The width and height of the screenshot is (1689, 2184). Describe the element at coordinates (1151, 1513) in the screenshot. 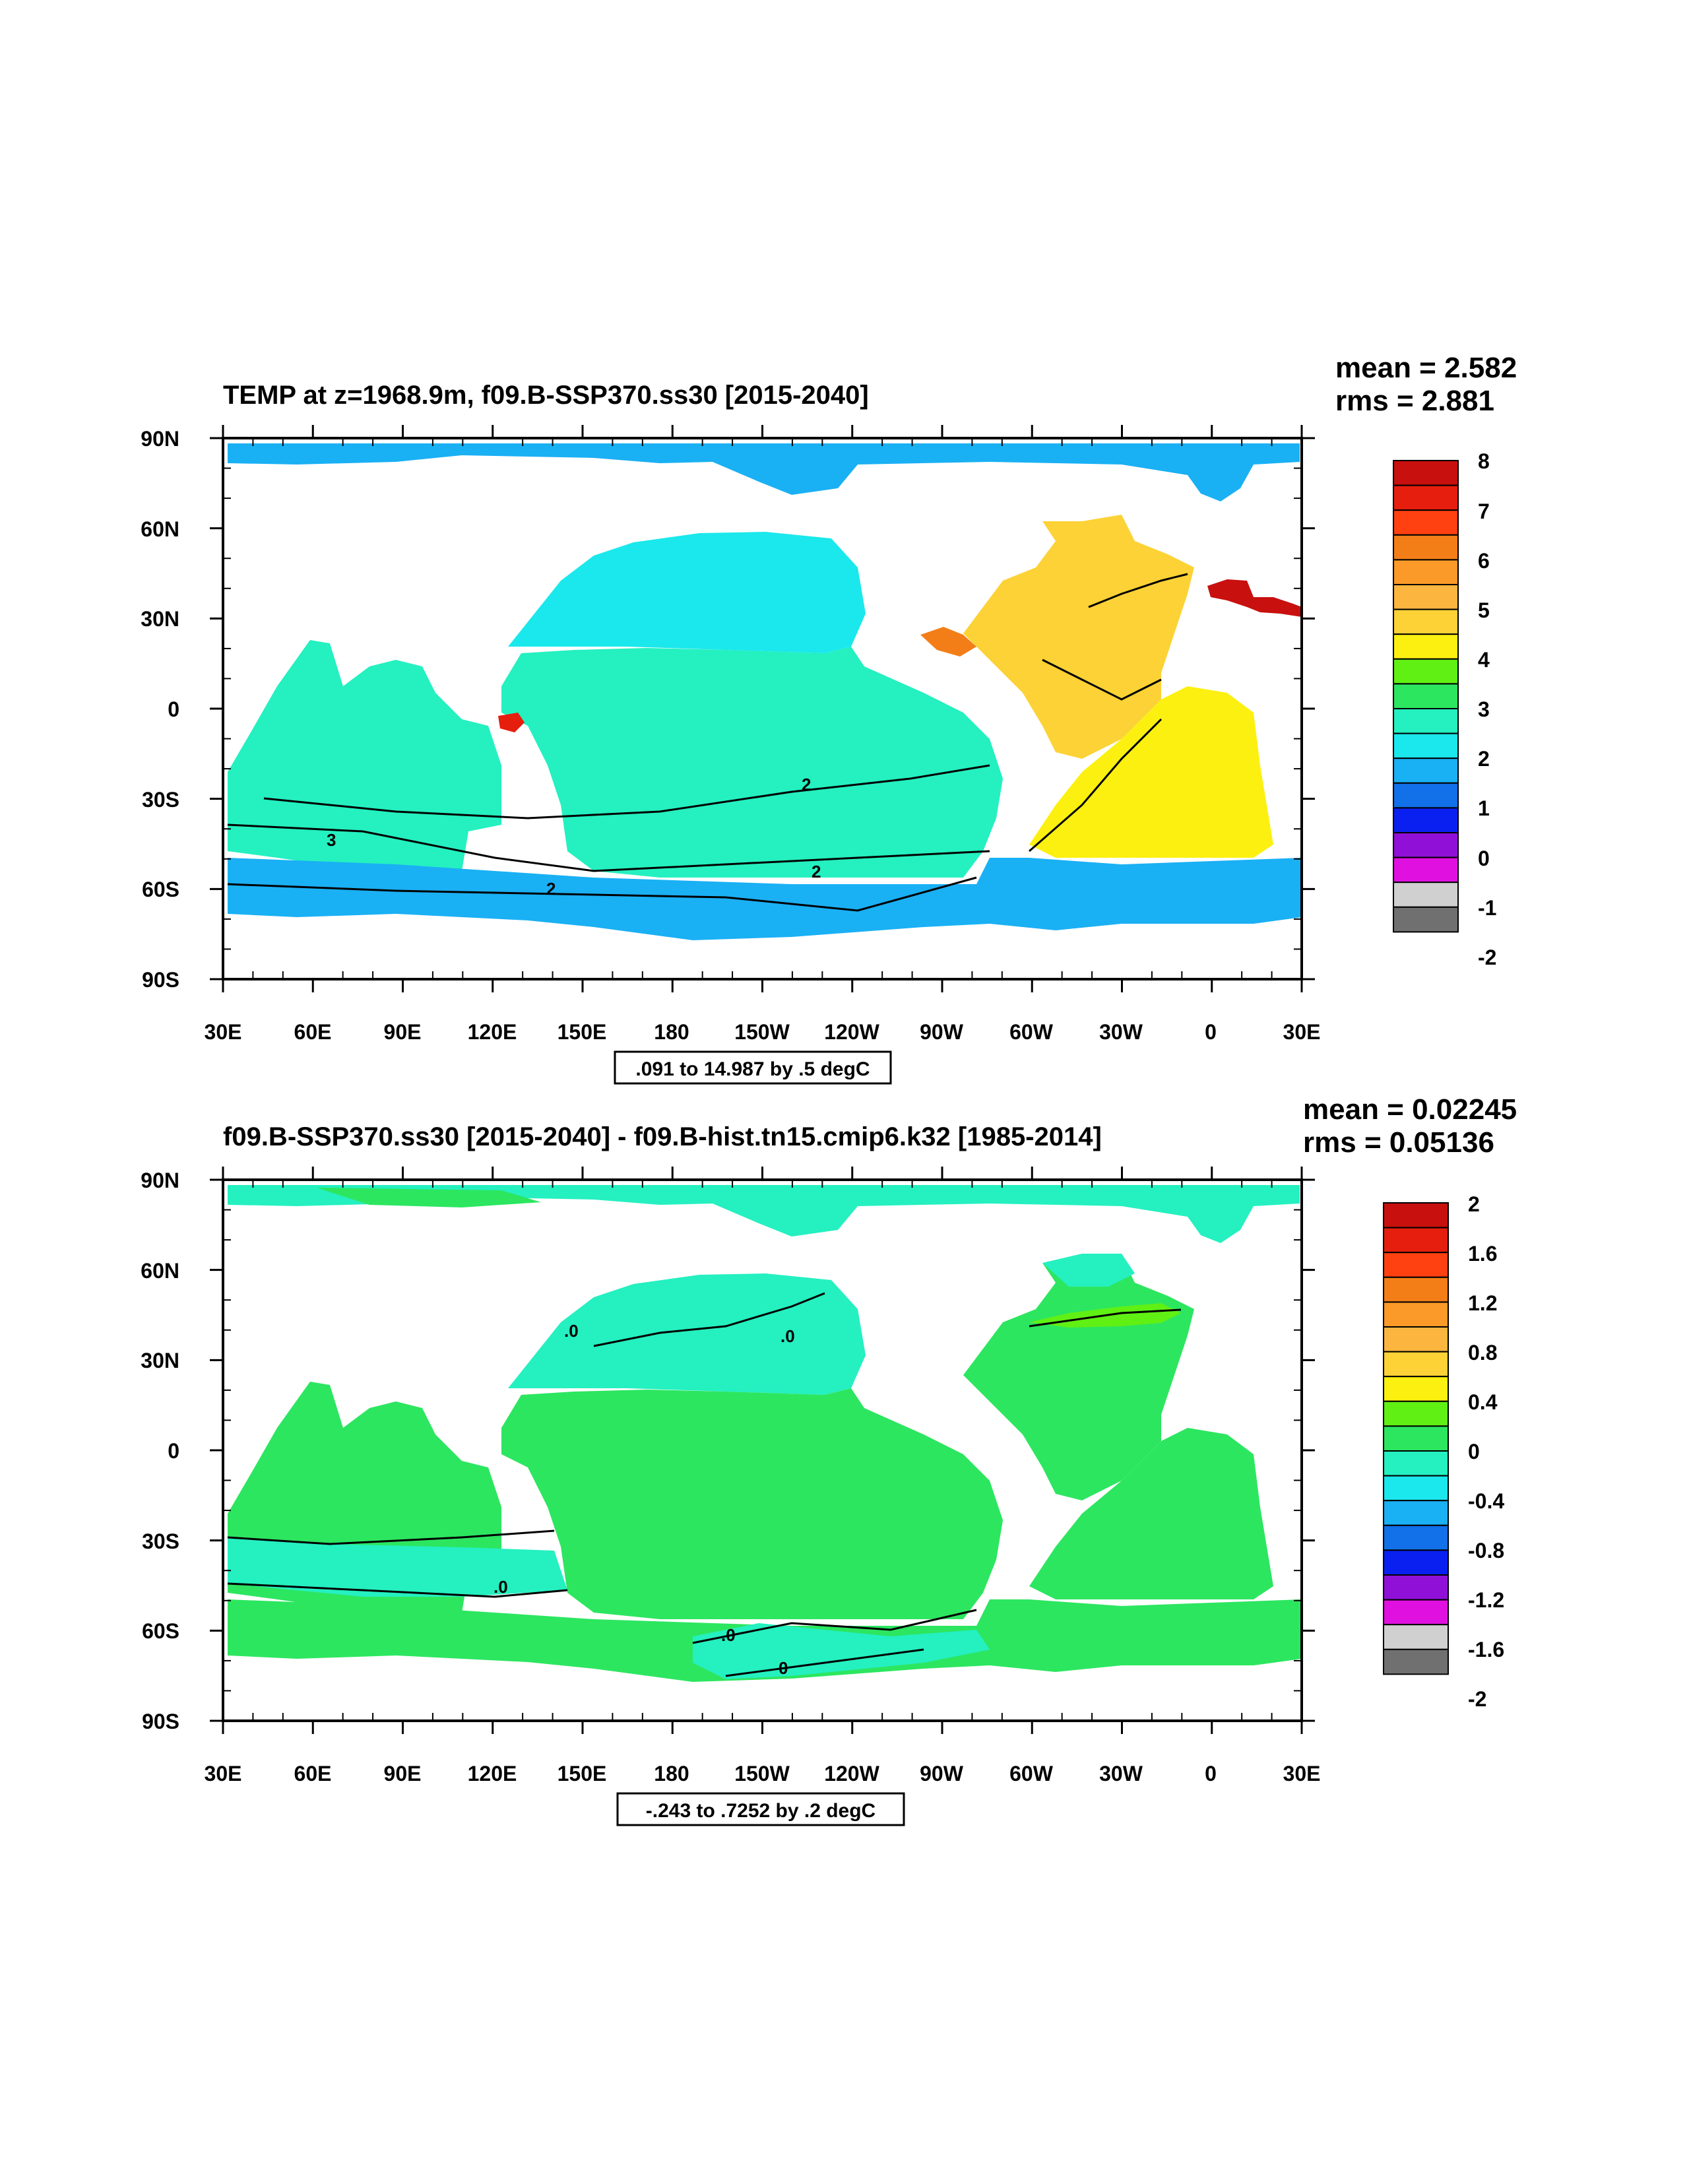

I see `region-south-atlantic` at that location.